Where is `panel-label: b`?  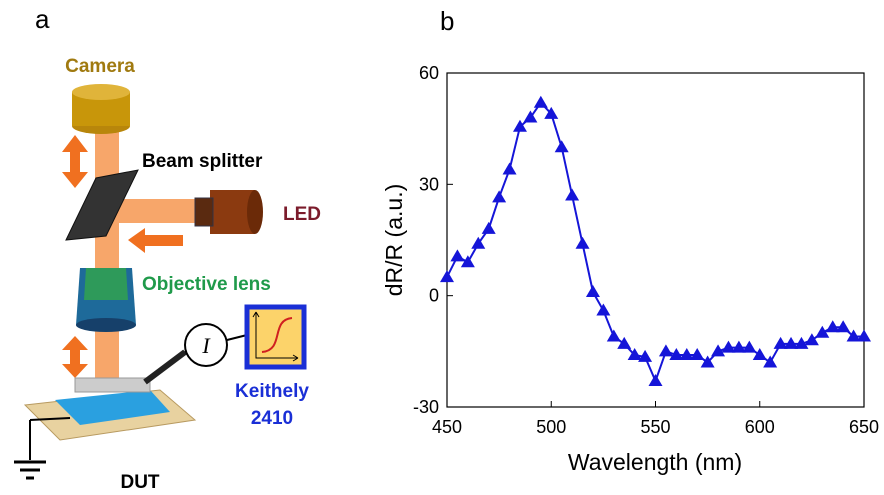 panel-label: b is located at coordinates (447, 21).